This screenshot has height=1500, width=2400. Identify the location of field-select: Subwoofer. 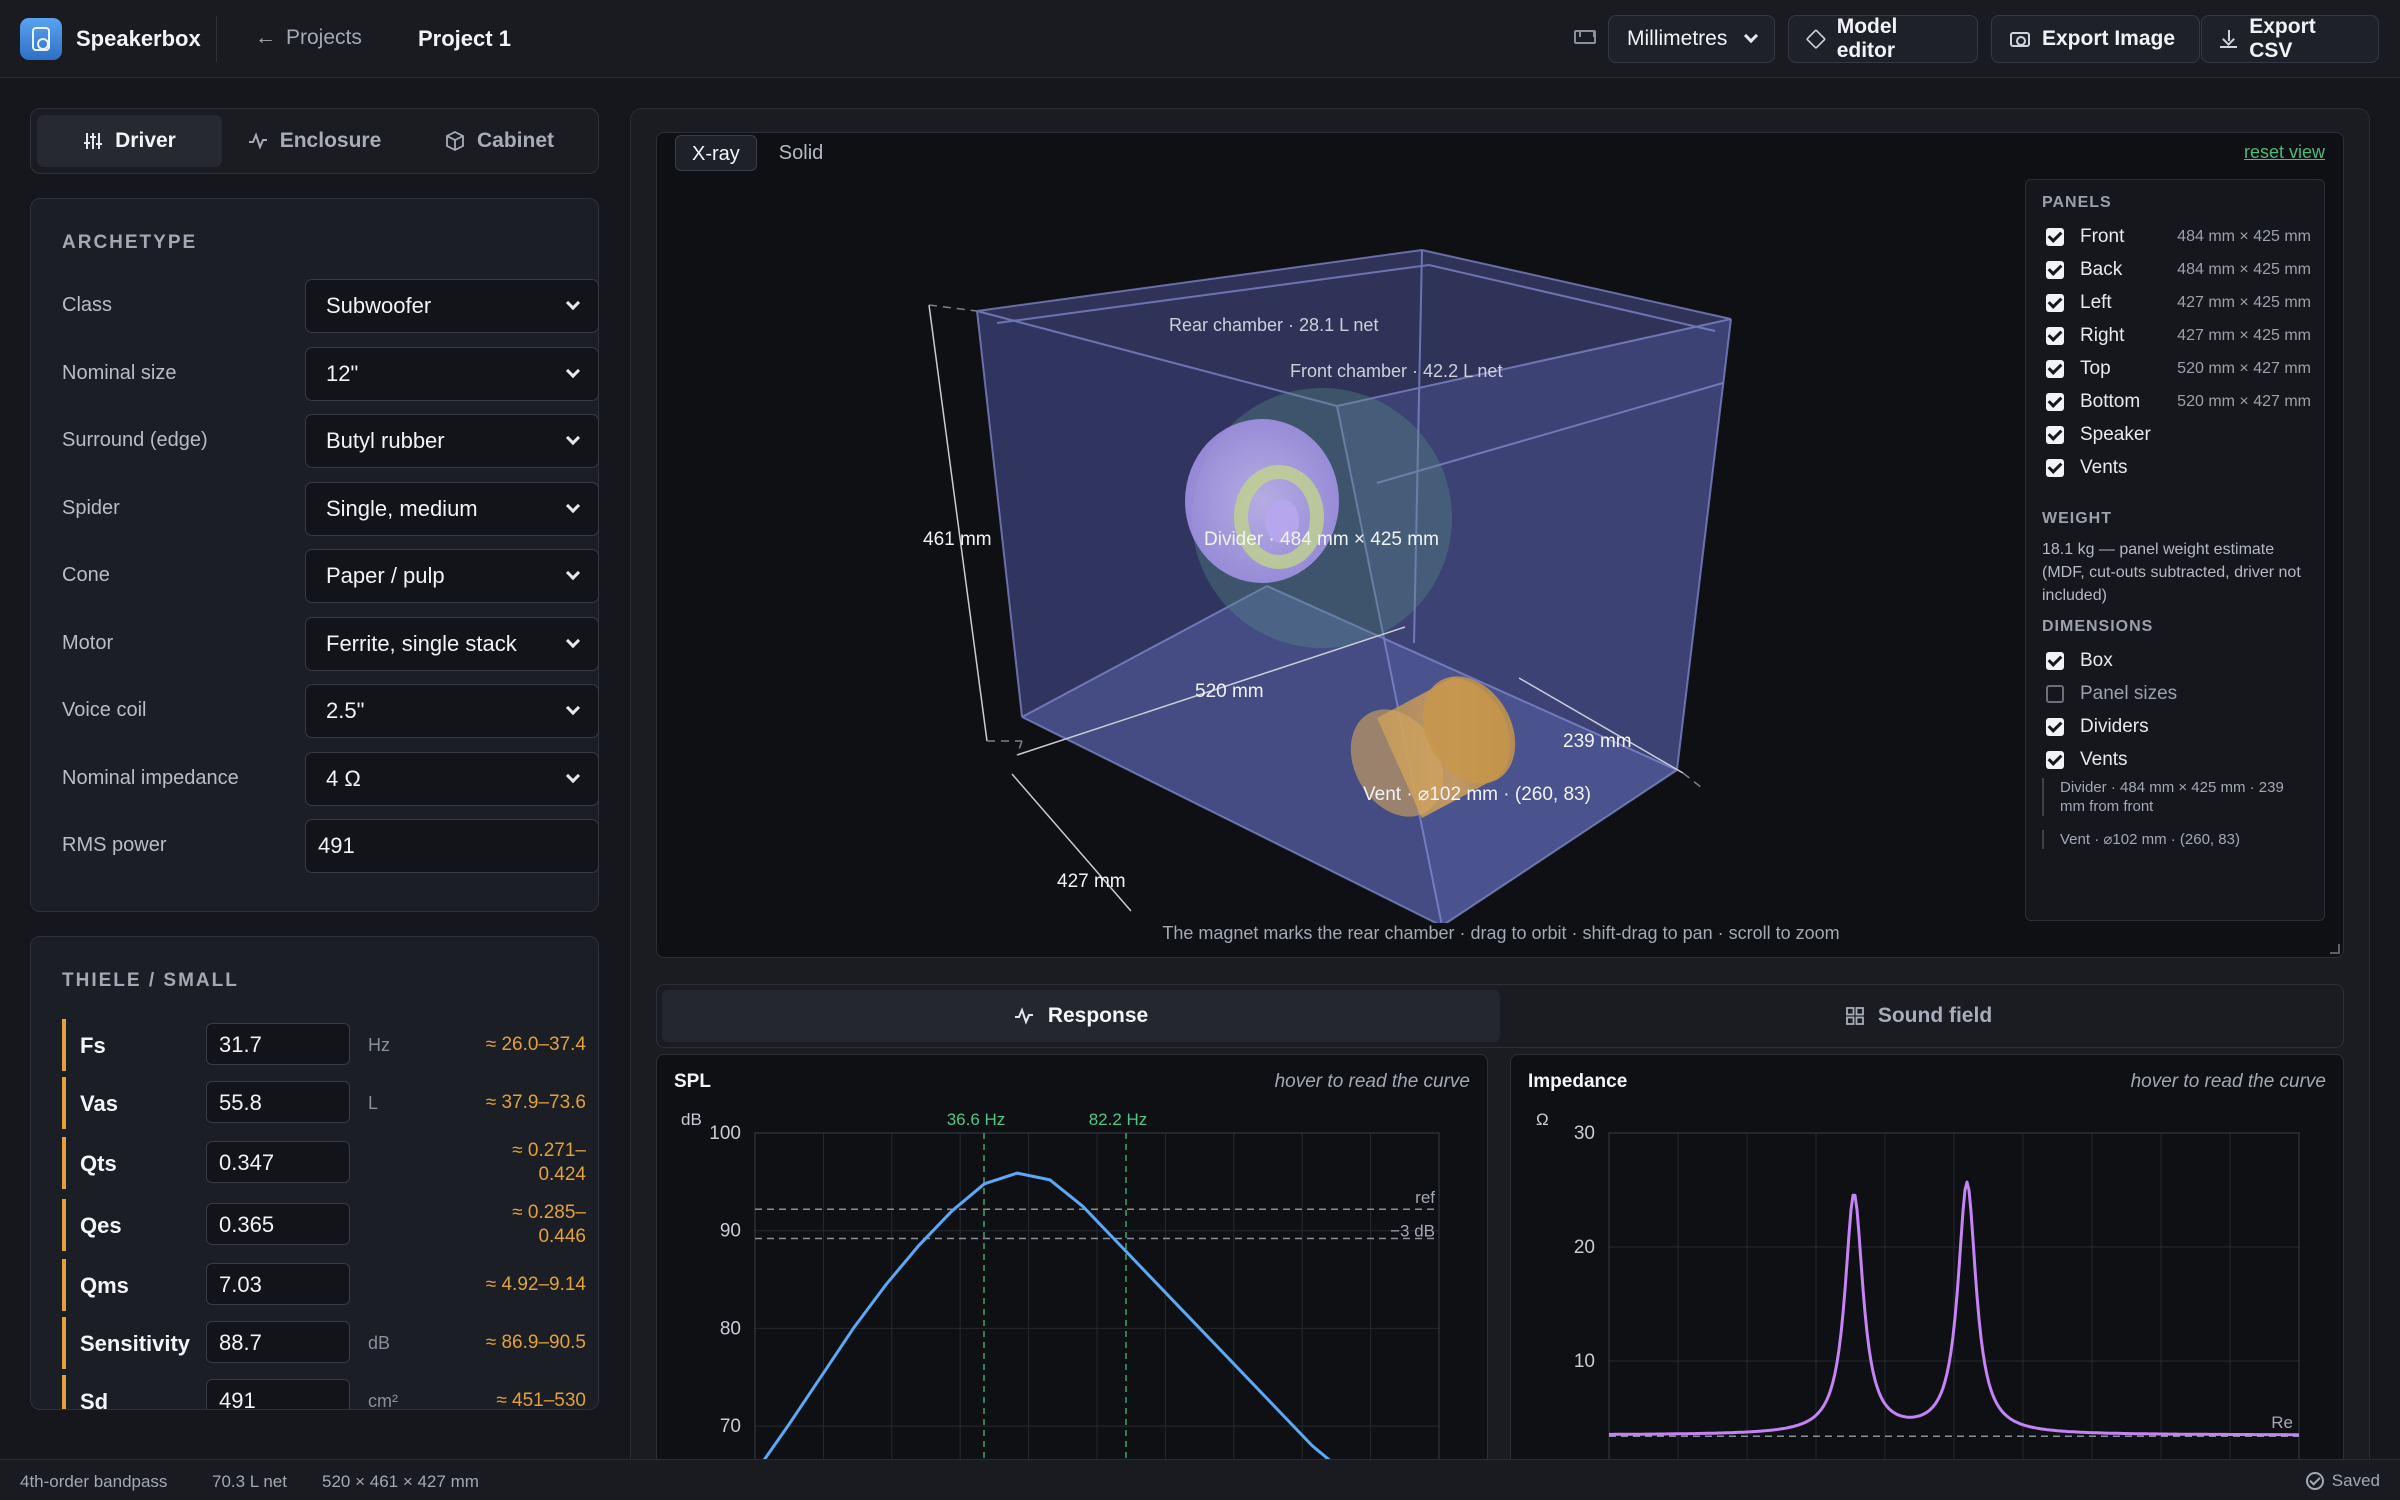
(452, 306).